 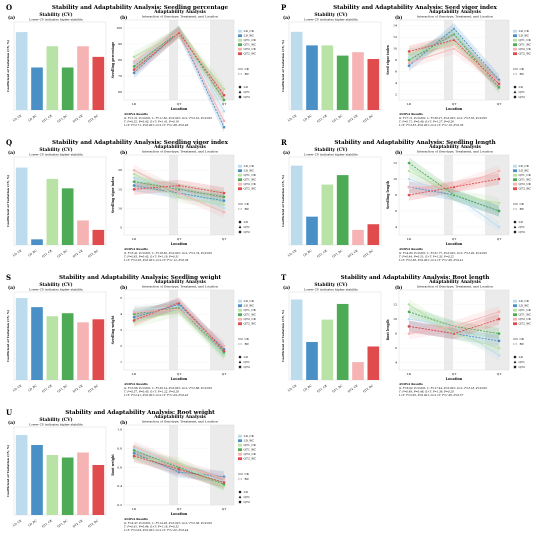 I want to click on y-tick-label: 14, so click(x=395, y=26).